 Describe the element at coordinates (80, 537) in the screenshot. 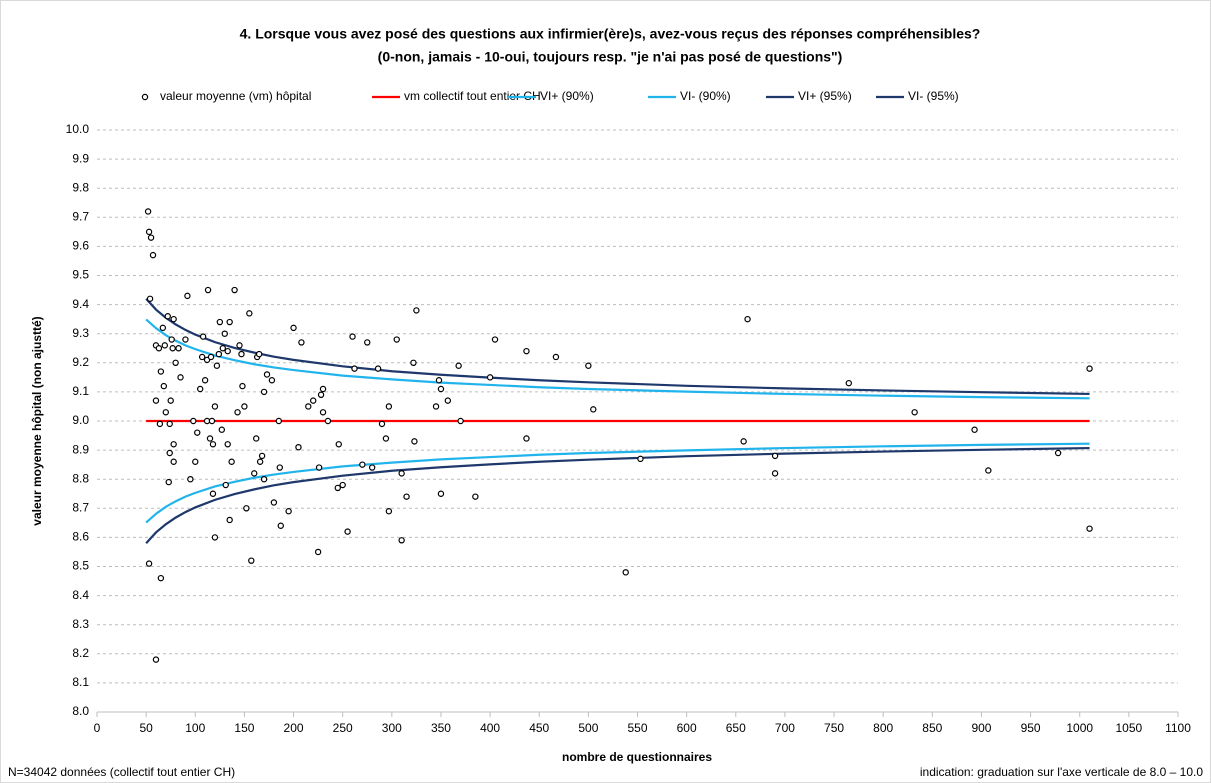

I see `y-tick-label: 8.6` at that location.